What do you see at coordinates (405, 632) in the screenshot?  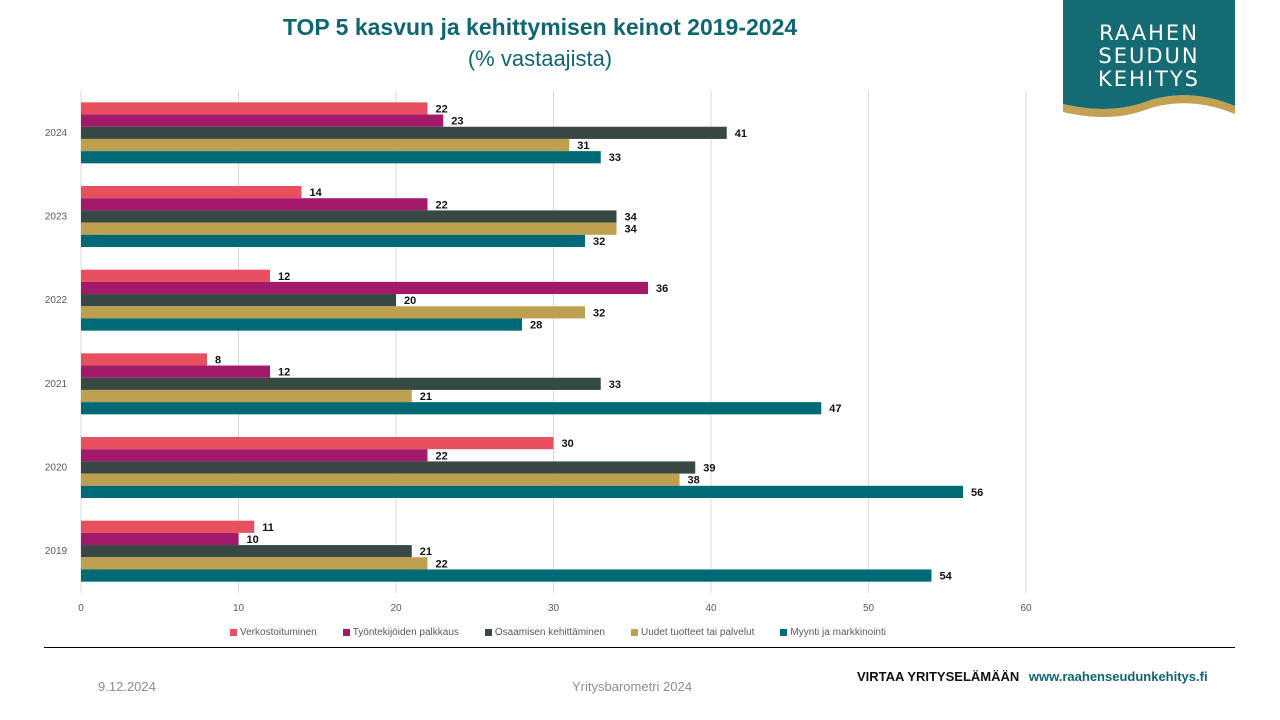 I see `legend-label: Työntekijöiden palkkaus` at bounding box center [405, 632].